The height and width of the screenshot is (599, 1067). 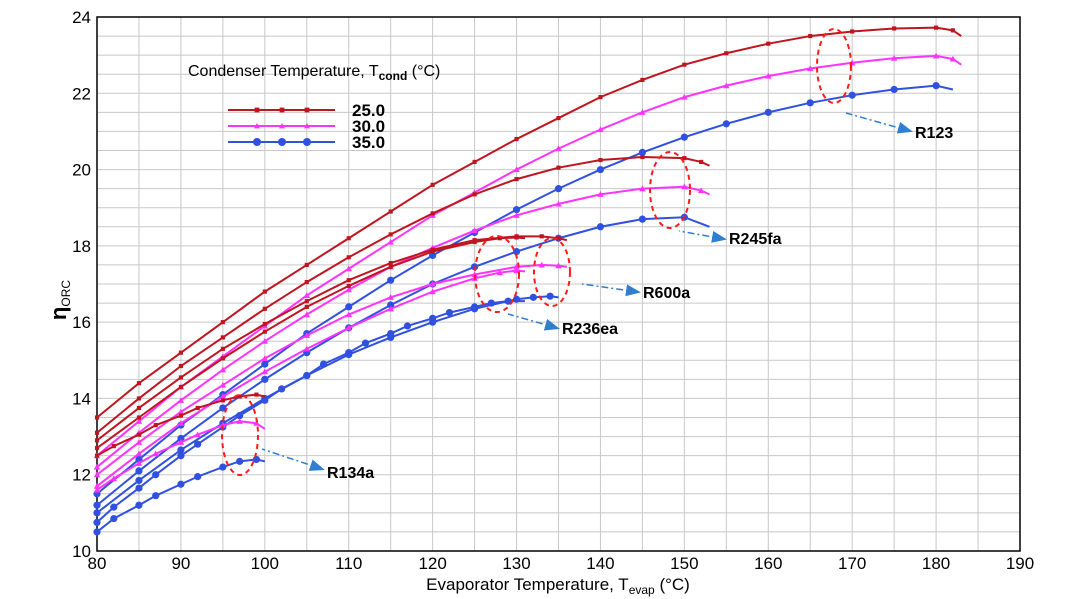 What do you see at coordinates (432, 563) in the screenshot?
I see `x-tick-label: 120` at bounding box center [432, 563].